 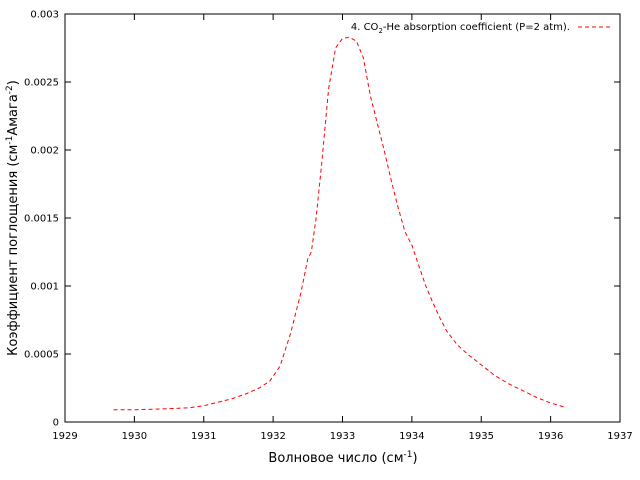 I want to click on x-tick-label: 1929, so click(x=64, y=436).